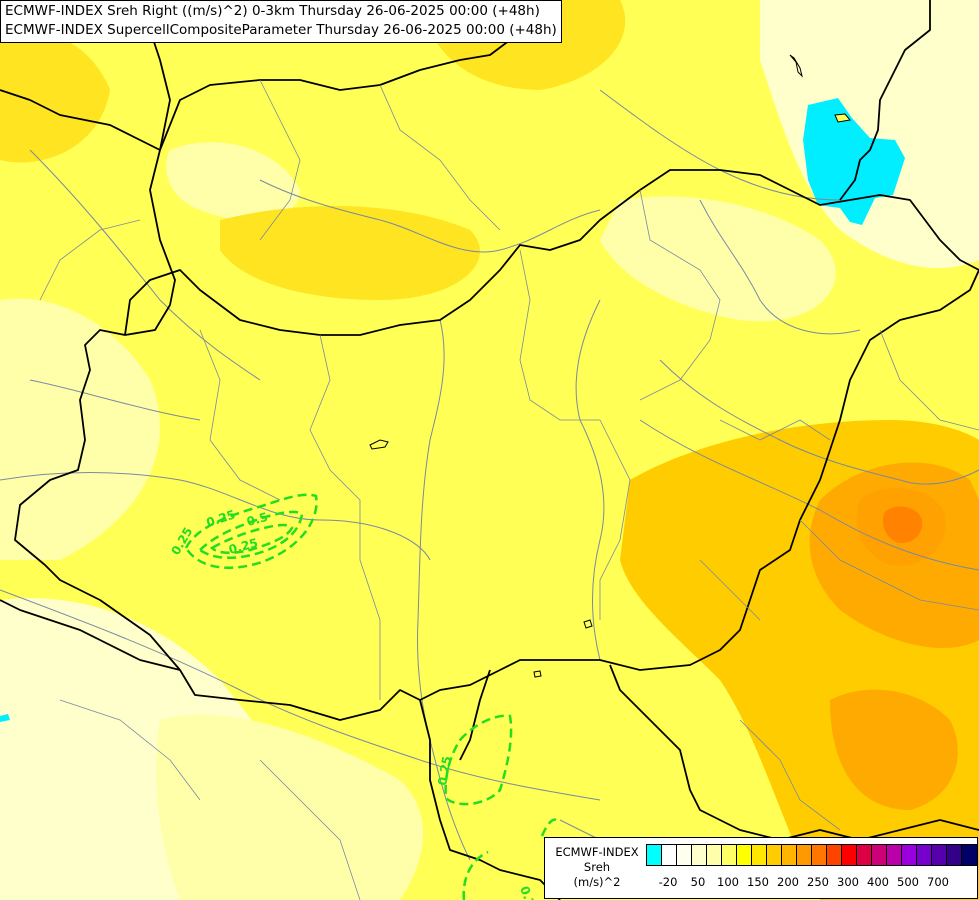 The height and width of the screenshot is (900, 979). I want to click on field-medium-northwest, so click(55, 97).